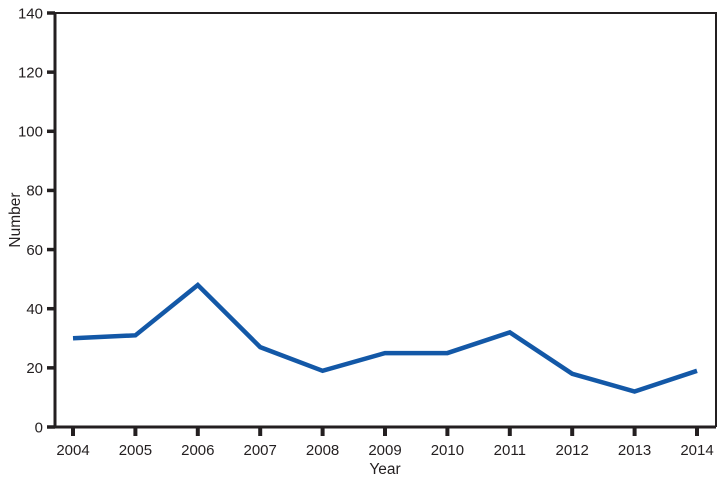 The height and width of the screenshot is (486, 720). Describe the element at coordinates (34, 191) in the screenshot. I see `y-tick-label: 80` at that location.